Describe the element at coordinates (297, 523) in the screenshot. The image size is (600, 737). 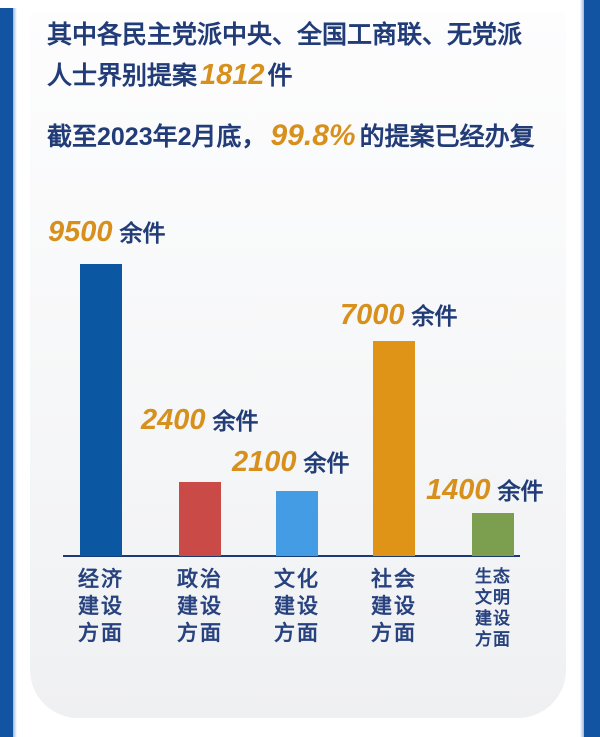
I see `bar-cultural` at that location.